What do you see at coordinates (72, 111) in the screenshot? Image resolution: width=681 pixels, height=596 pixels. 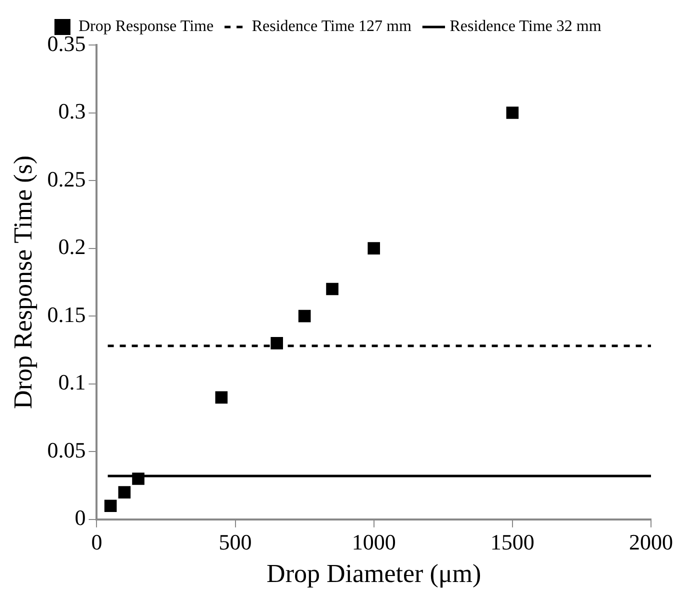 I see `y-tick-label: 0.3` at bounding box center [72, 111].